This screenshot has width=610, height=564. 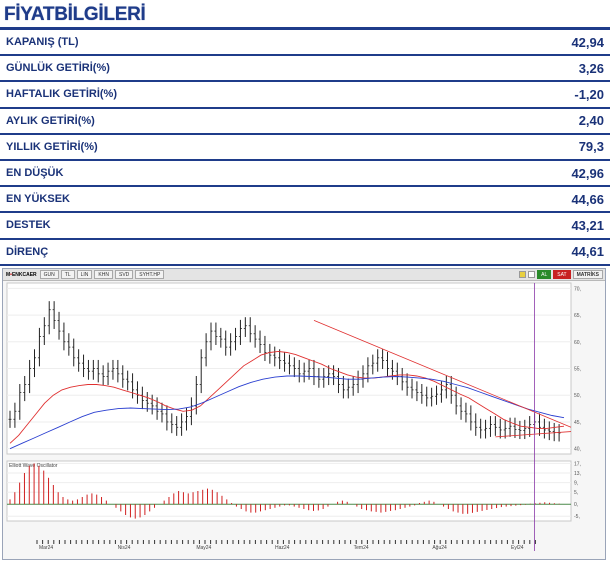 I want to click on stat-label: GÜNLÜK GETİRİ(%), so click(x=58, y=68).